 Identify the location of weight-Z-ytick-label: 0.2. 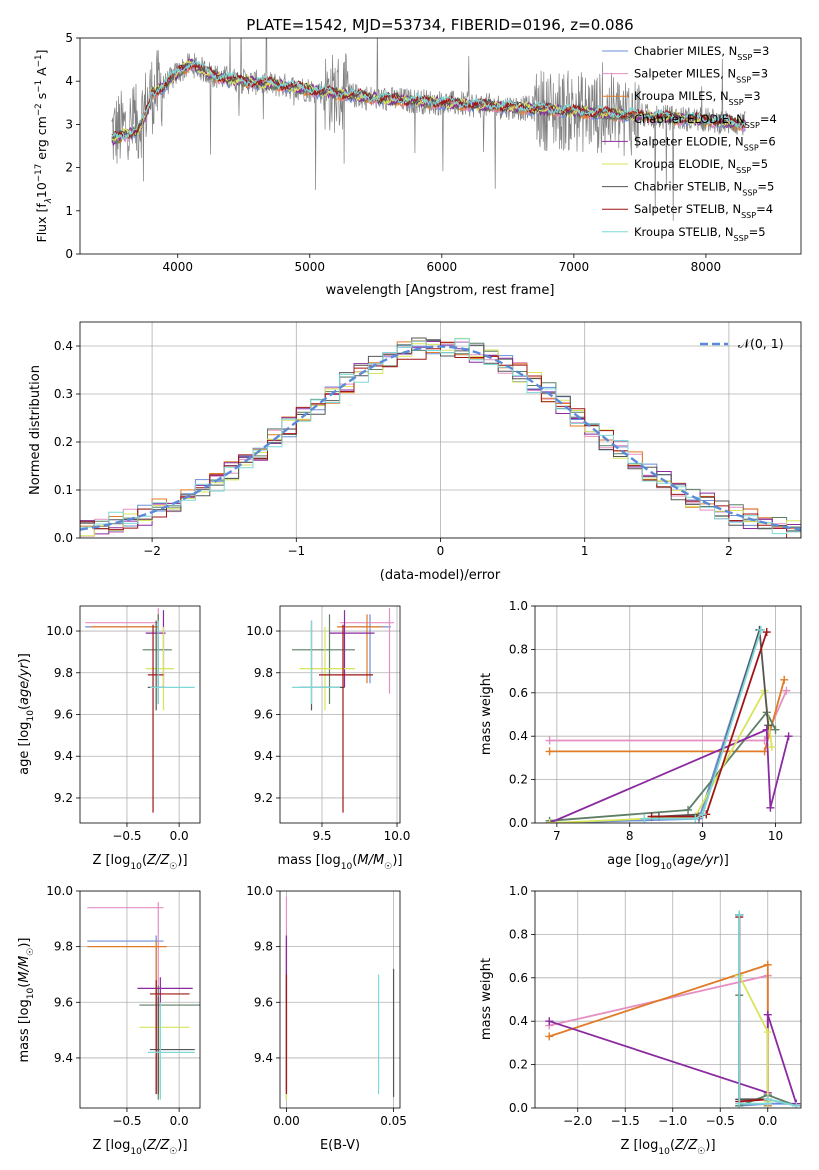
(518, 1065).